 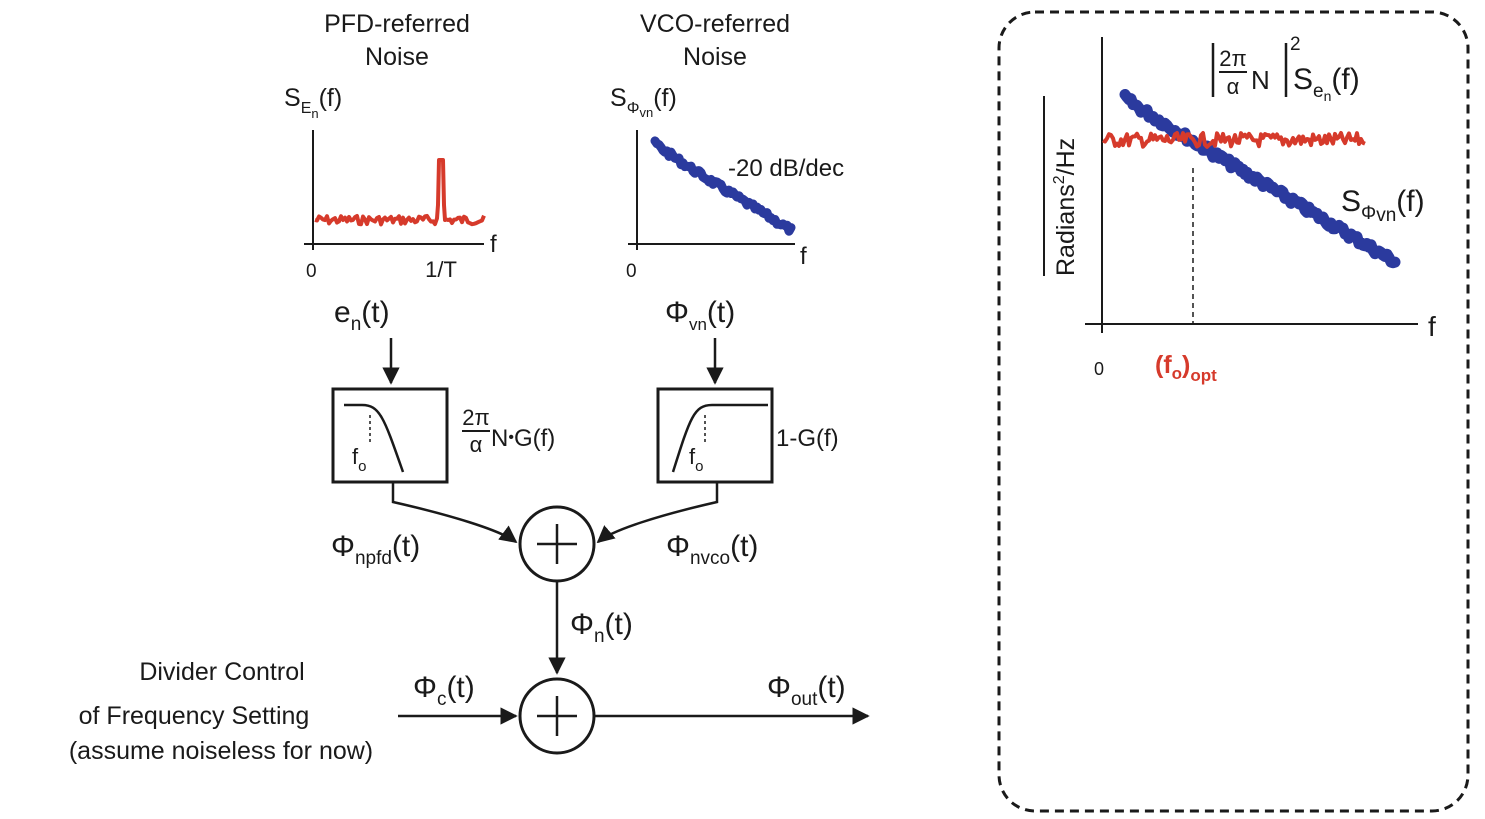 I want to click on vco-x-axis-label: f, so click(x=803, y=256).